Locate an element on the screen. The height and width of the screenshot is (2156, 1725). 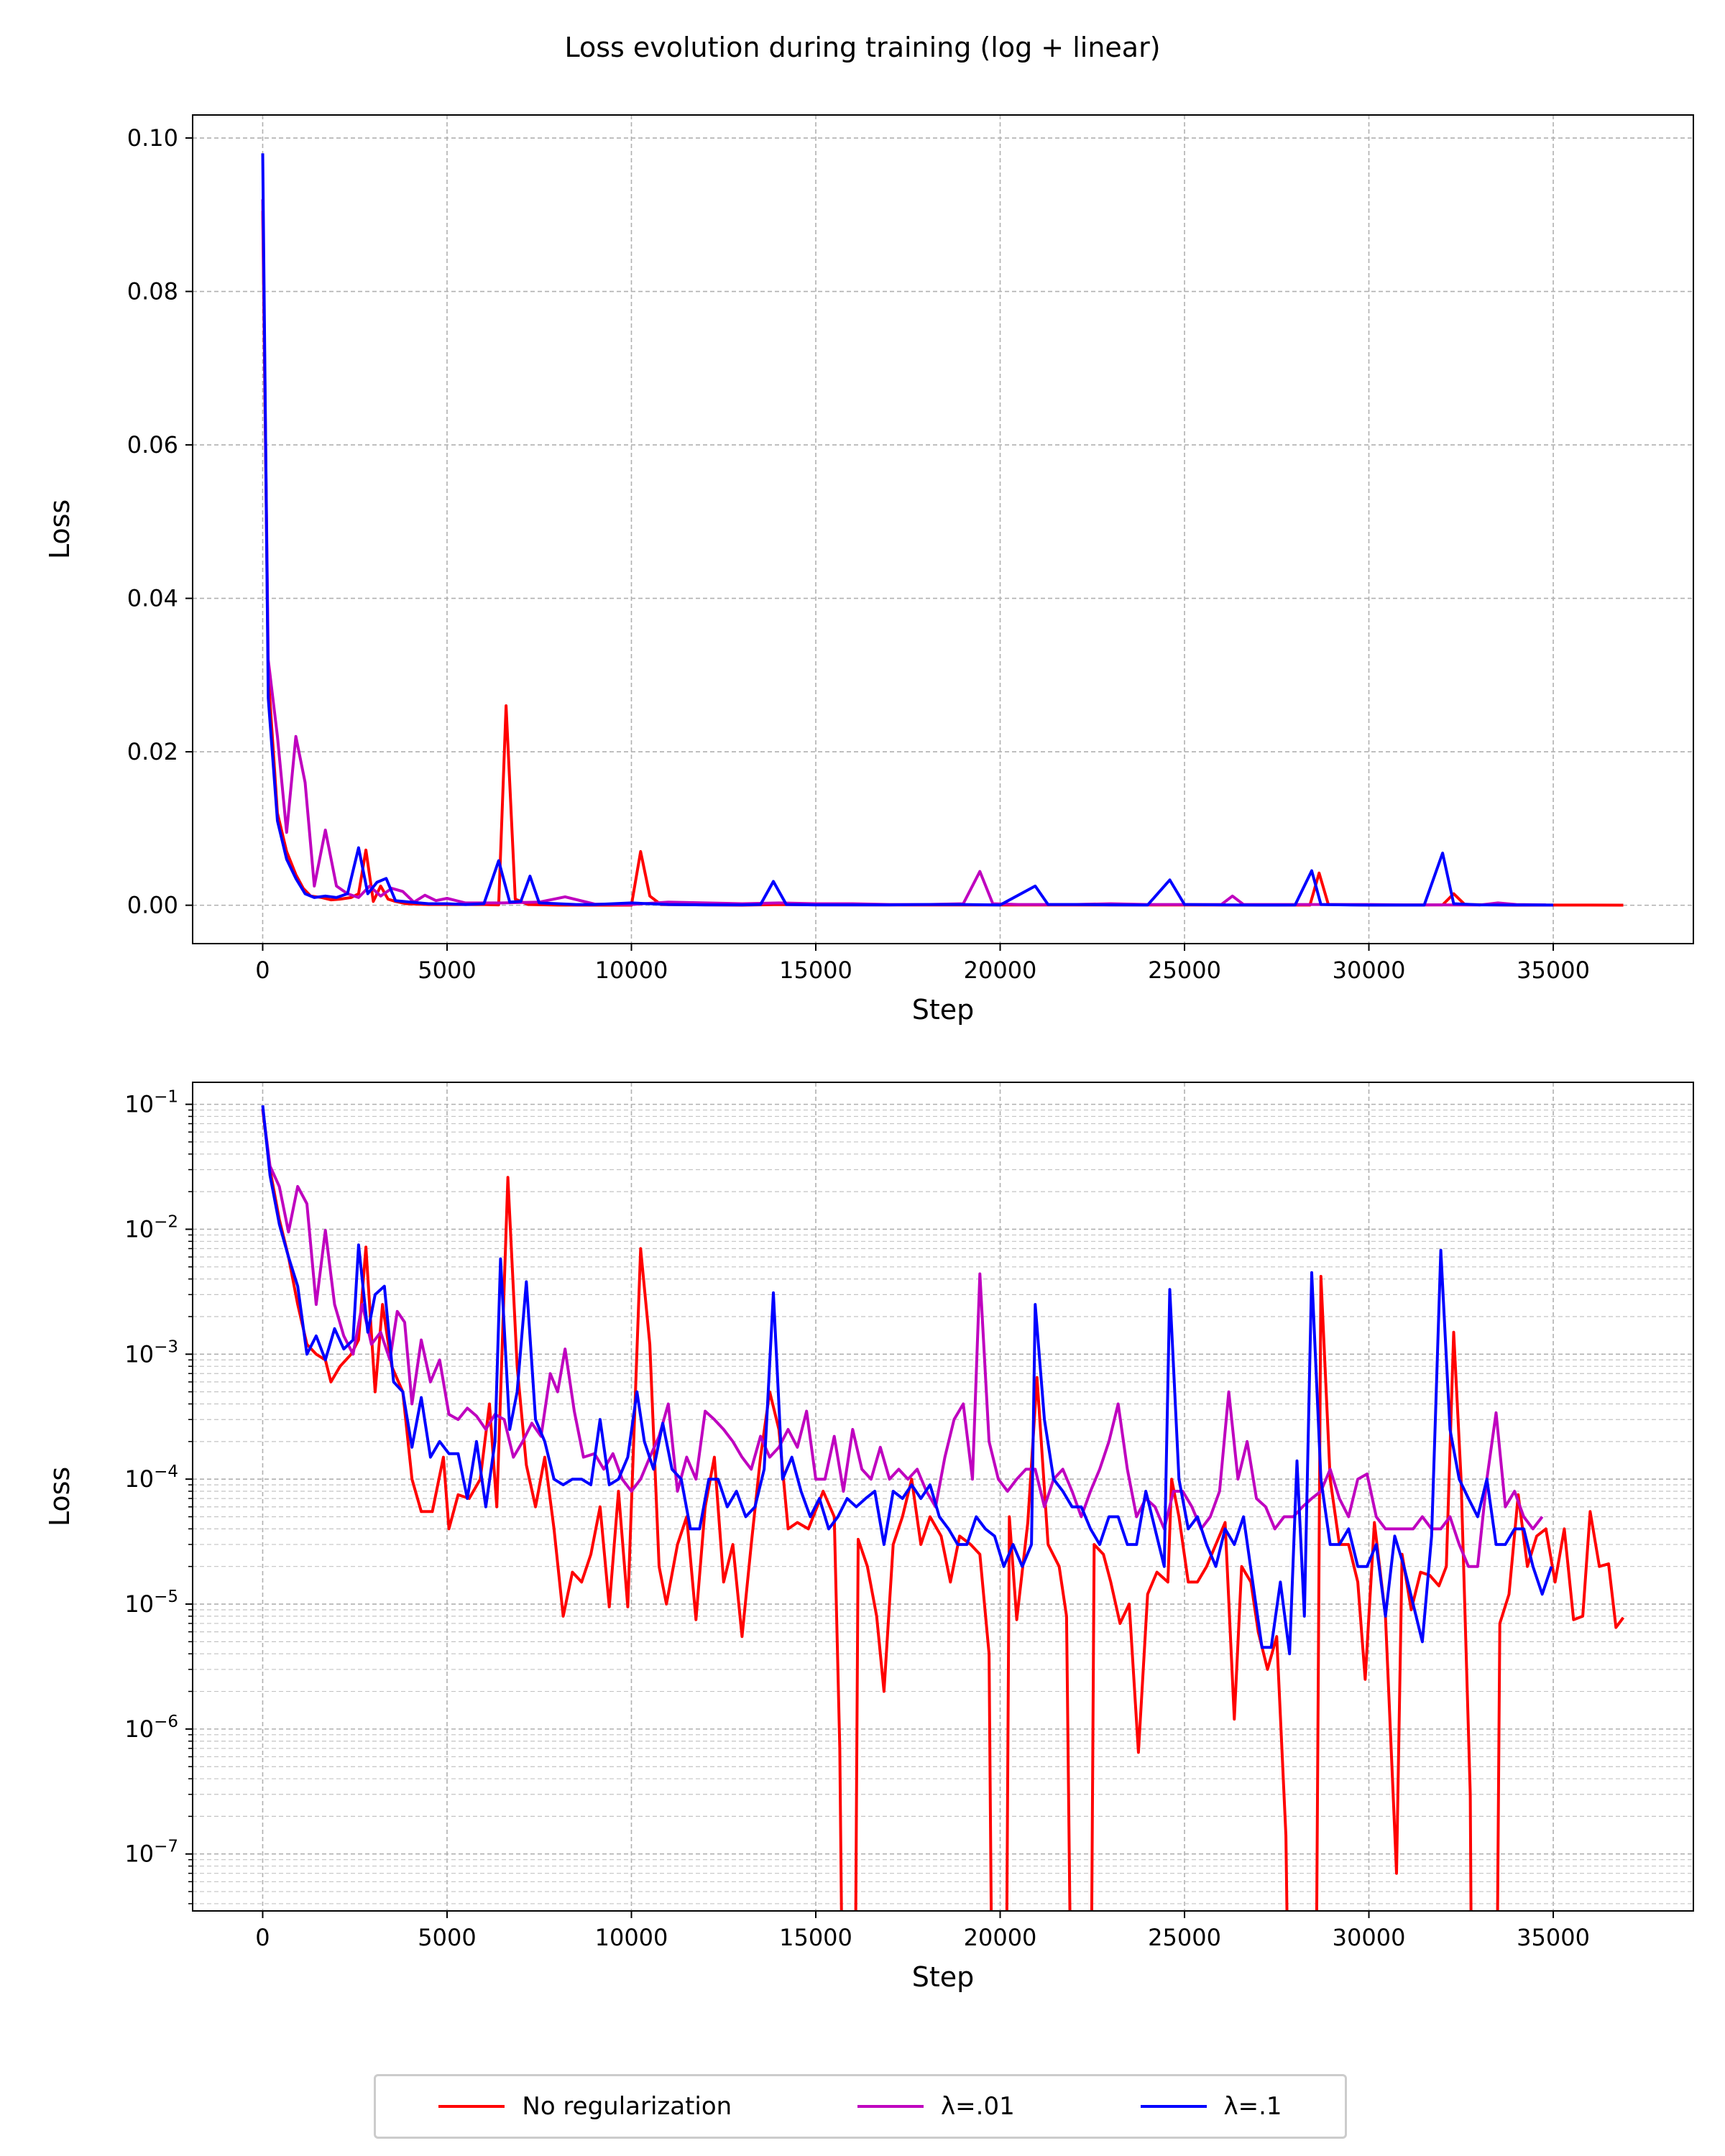
y-tick-label: 10⁻⁴ is located at coordinates (151, 1478).